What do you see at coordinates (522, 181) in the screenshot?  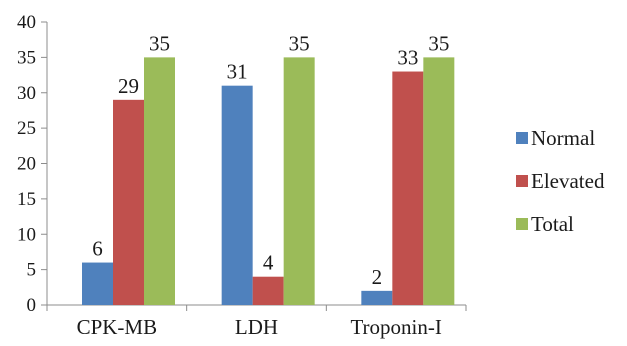 I see `legend-swatch-elevated` at bounding box center [522, 181].